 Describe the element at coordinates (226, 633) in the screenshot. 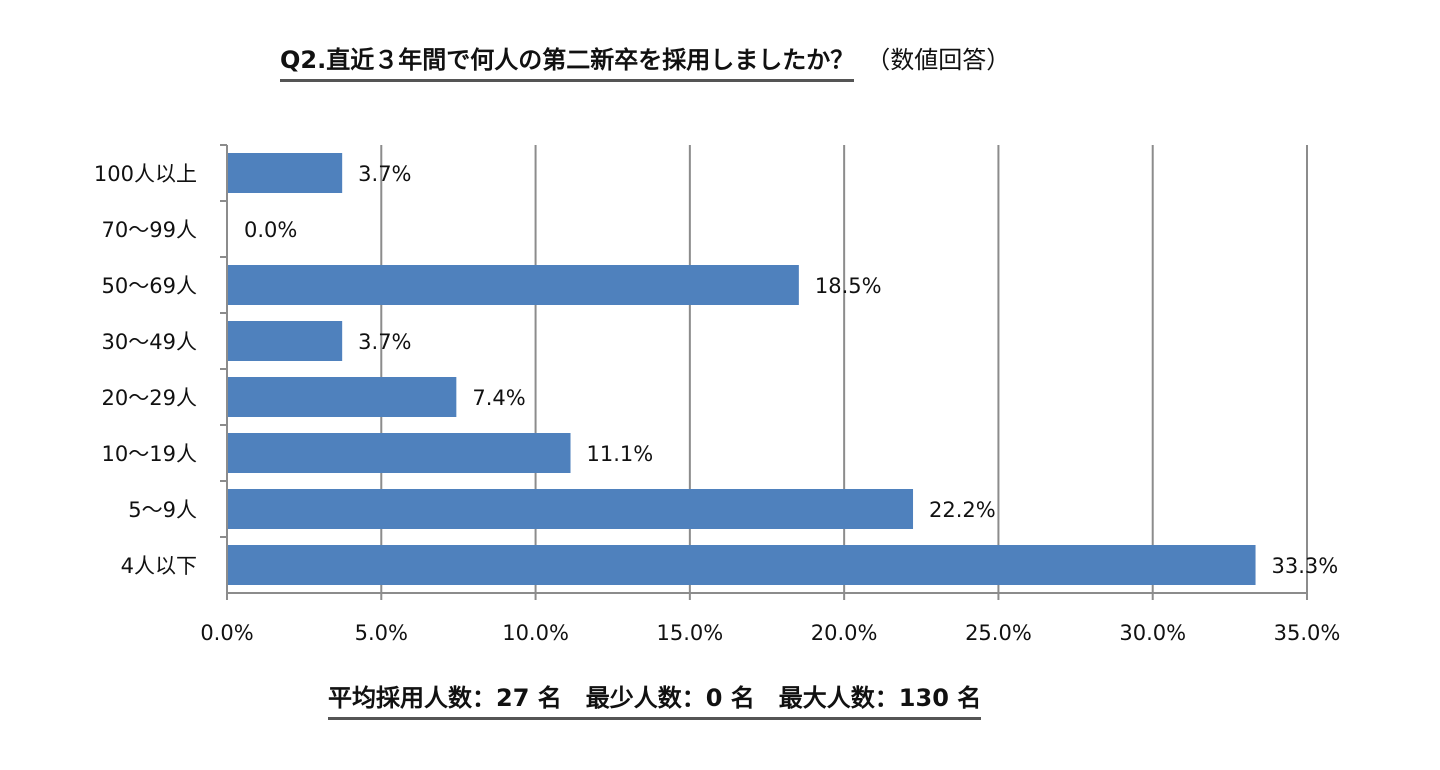

I see `x-tick-label: 0.0%` at that location.